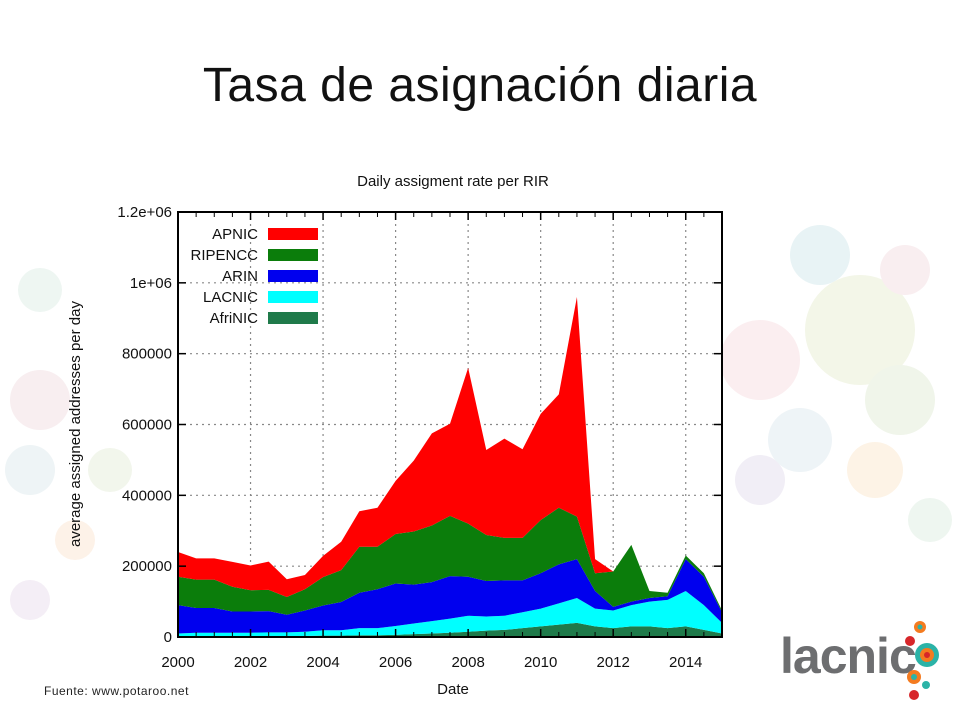  I want to click on legend: APNIC RIPENCC ARIN LACNIC AfriNIC, so click(254, 276).